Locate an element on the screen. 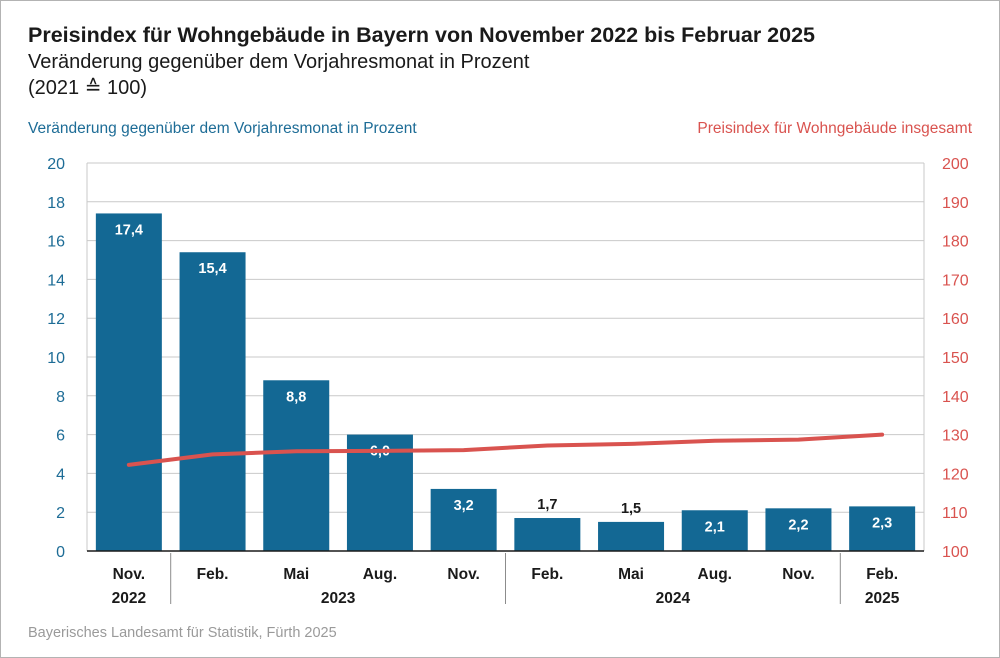  bar-data-label: 2,3 is located at coordinates (882, 523).